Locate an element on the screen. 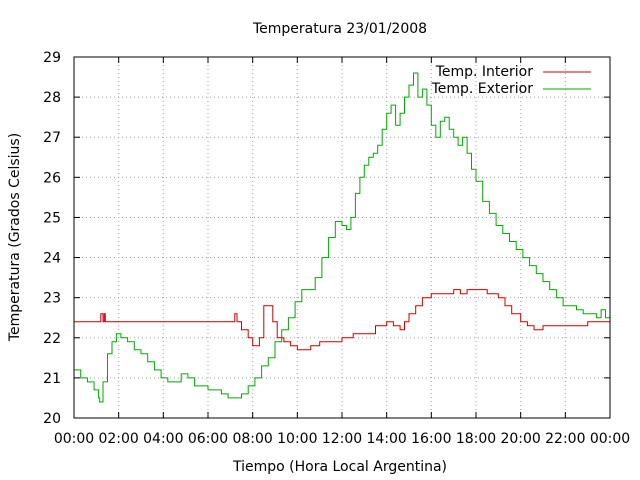  y-axis-label: Temperatura (Grados Celsius) is located at coordinates (15, 237).